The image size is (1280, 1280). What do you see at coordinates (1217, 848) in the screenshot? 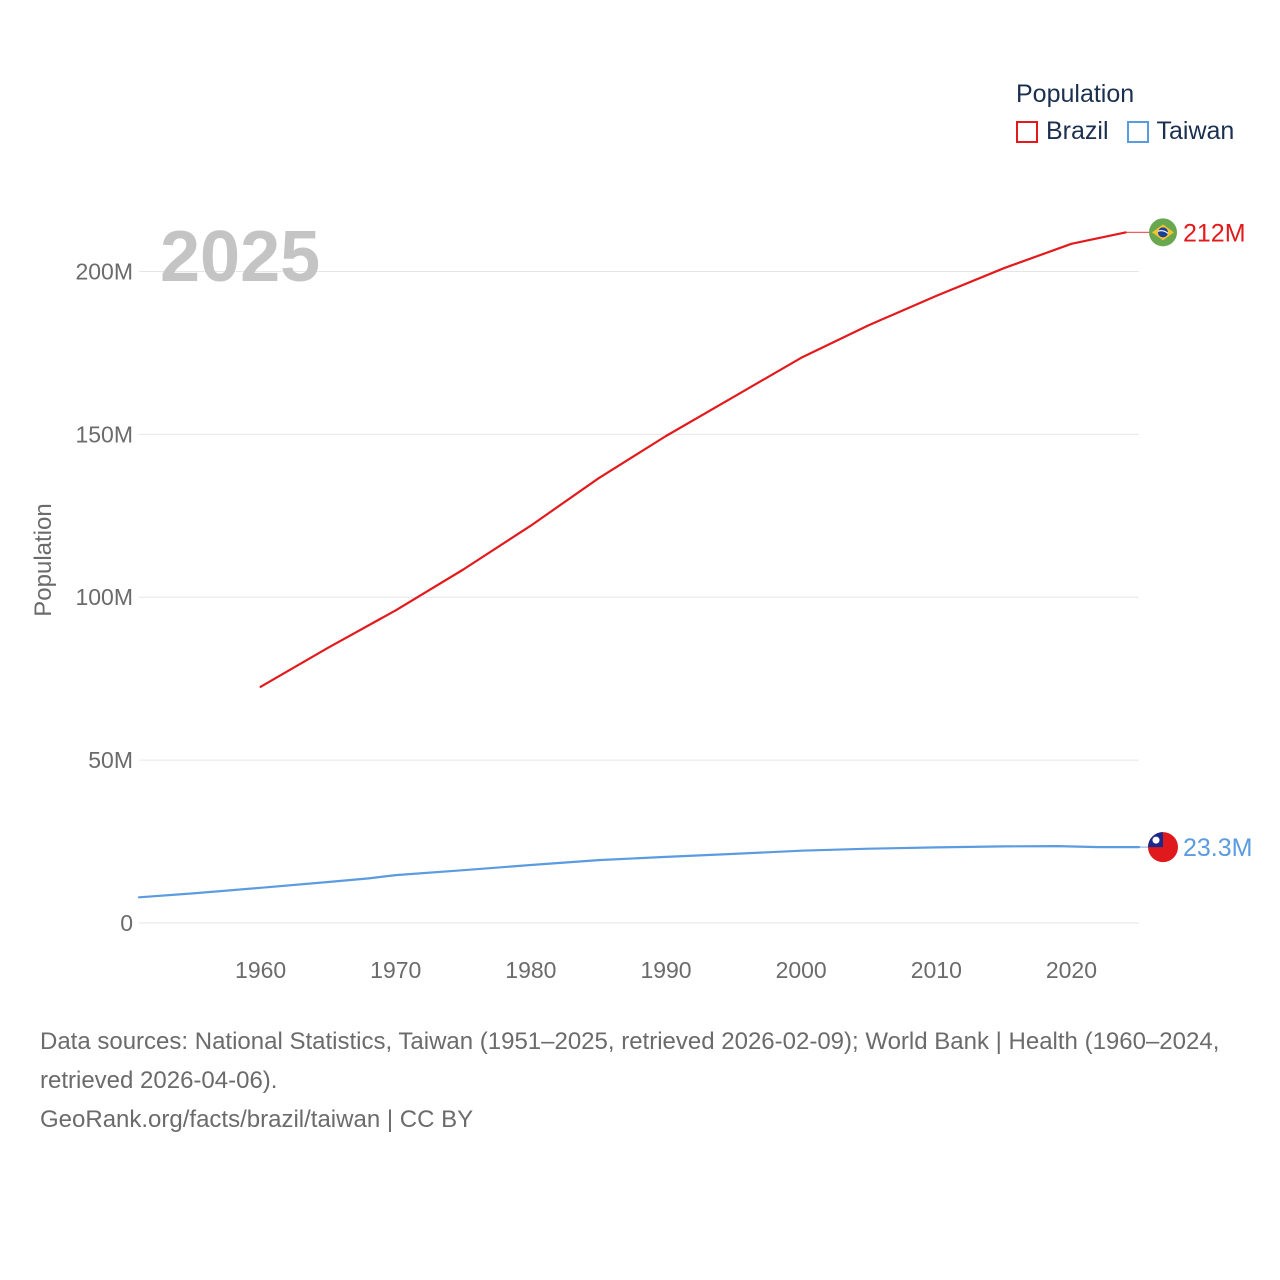
I see `end-value-label-taiwan: 23.3M` at bounding box center [1217, 848].